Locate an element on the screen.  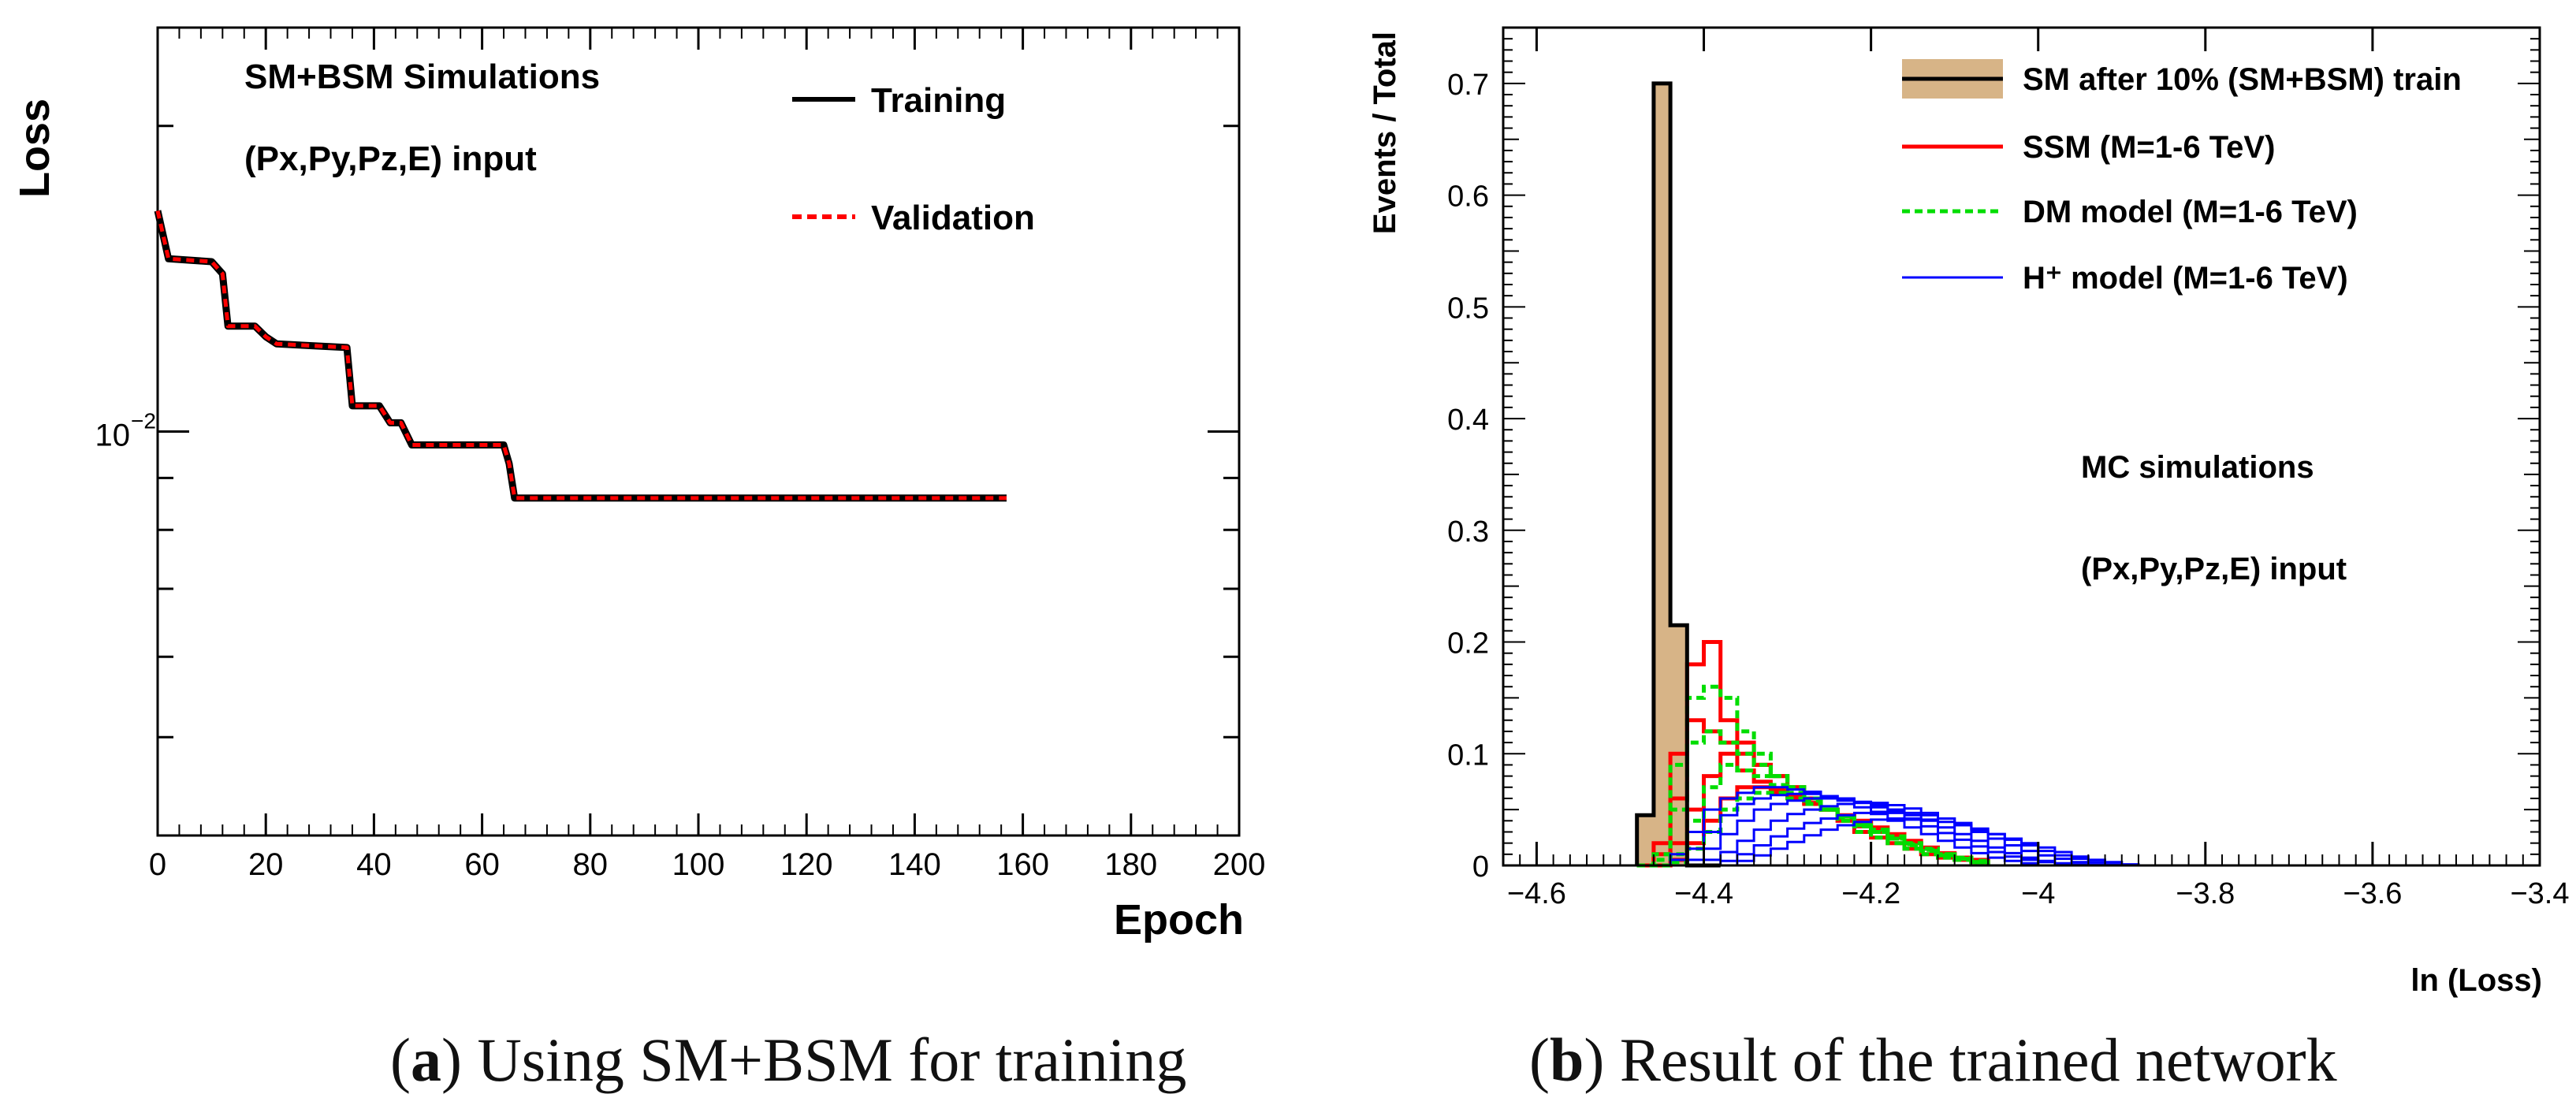
panel-a-y-tick-label: 10 is located at coordinates (113, 436).